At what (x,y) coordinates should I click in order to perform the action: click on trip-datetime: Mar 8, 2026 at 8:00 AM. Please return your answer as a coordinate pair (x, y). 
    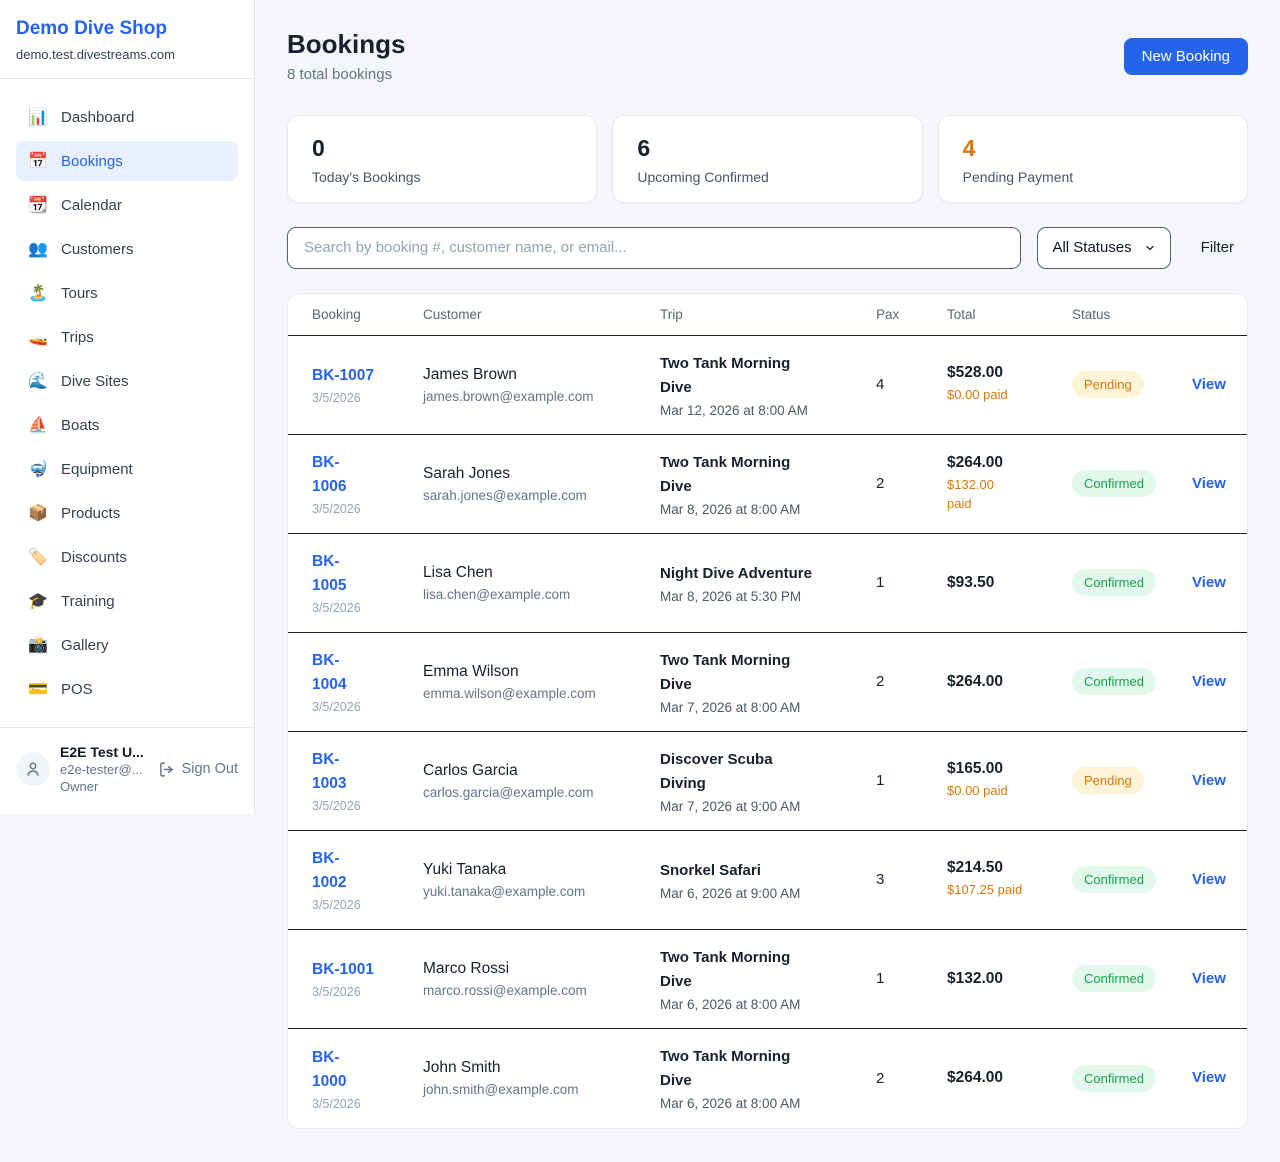
    Looking at the image, I should click on (730, 509).